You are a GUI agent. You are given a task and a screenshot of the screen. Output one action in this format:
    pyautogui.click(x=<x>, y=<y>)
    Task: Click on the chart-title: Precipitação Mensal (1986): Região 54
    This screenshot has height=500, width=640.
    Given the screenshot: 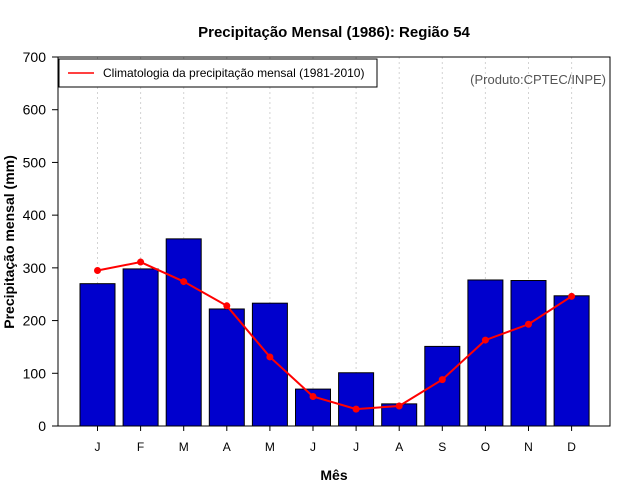 What is the action you would take?
    pyautogui.click(x=334, y=32)
    